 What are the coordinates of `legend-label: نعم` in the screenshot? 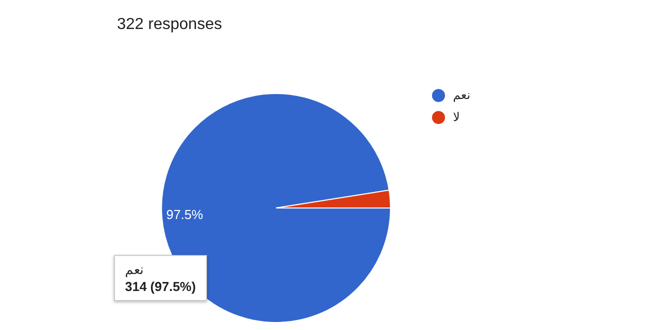 It's located at (461, 95).